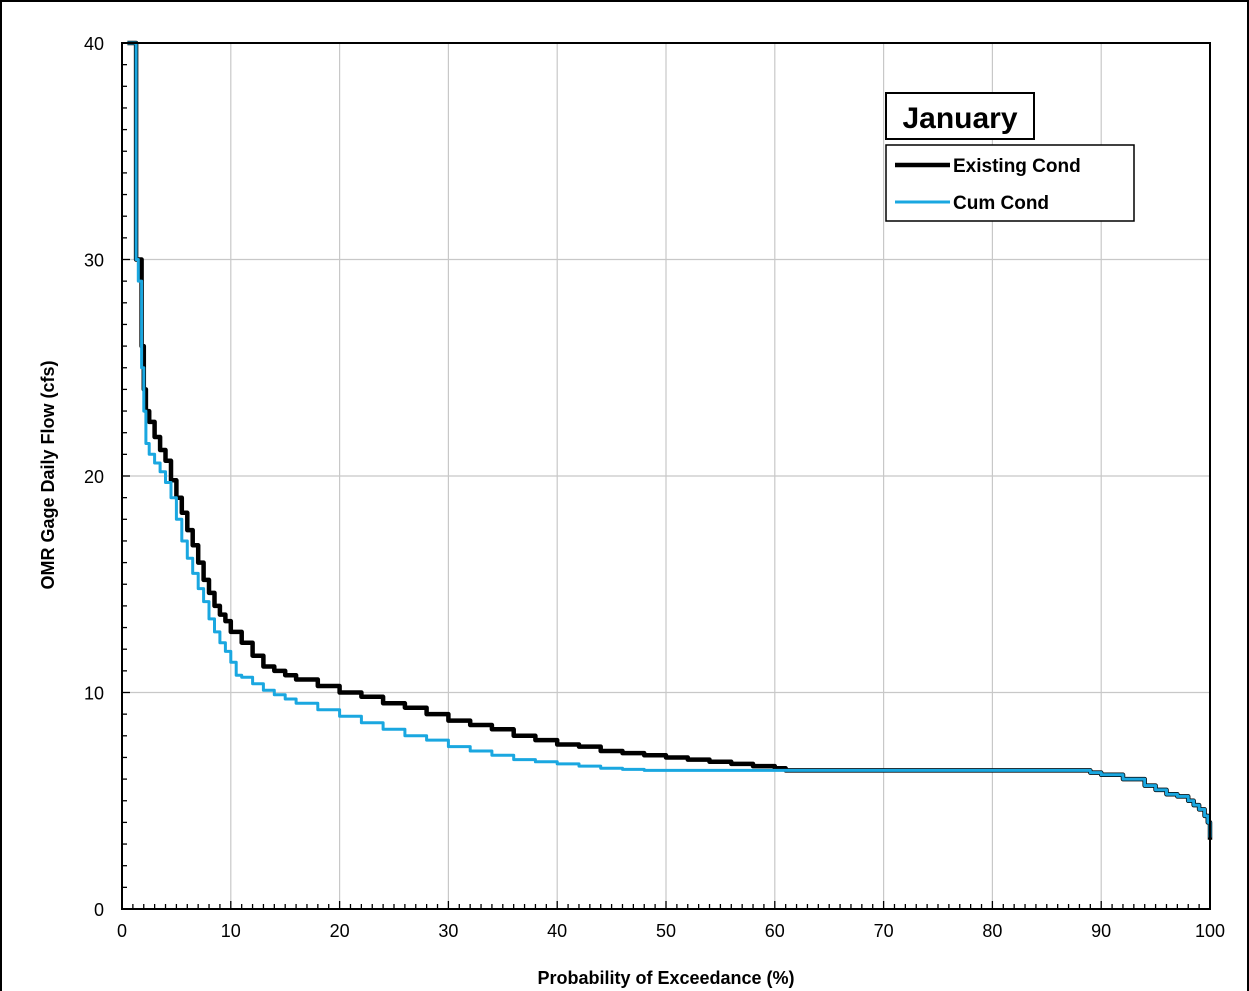  Describe the element at coordinates (94, 261) in the screenshot. I see `y-tick-label: 30` at that location.